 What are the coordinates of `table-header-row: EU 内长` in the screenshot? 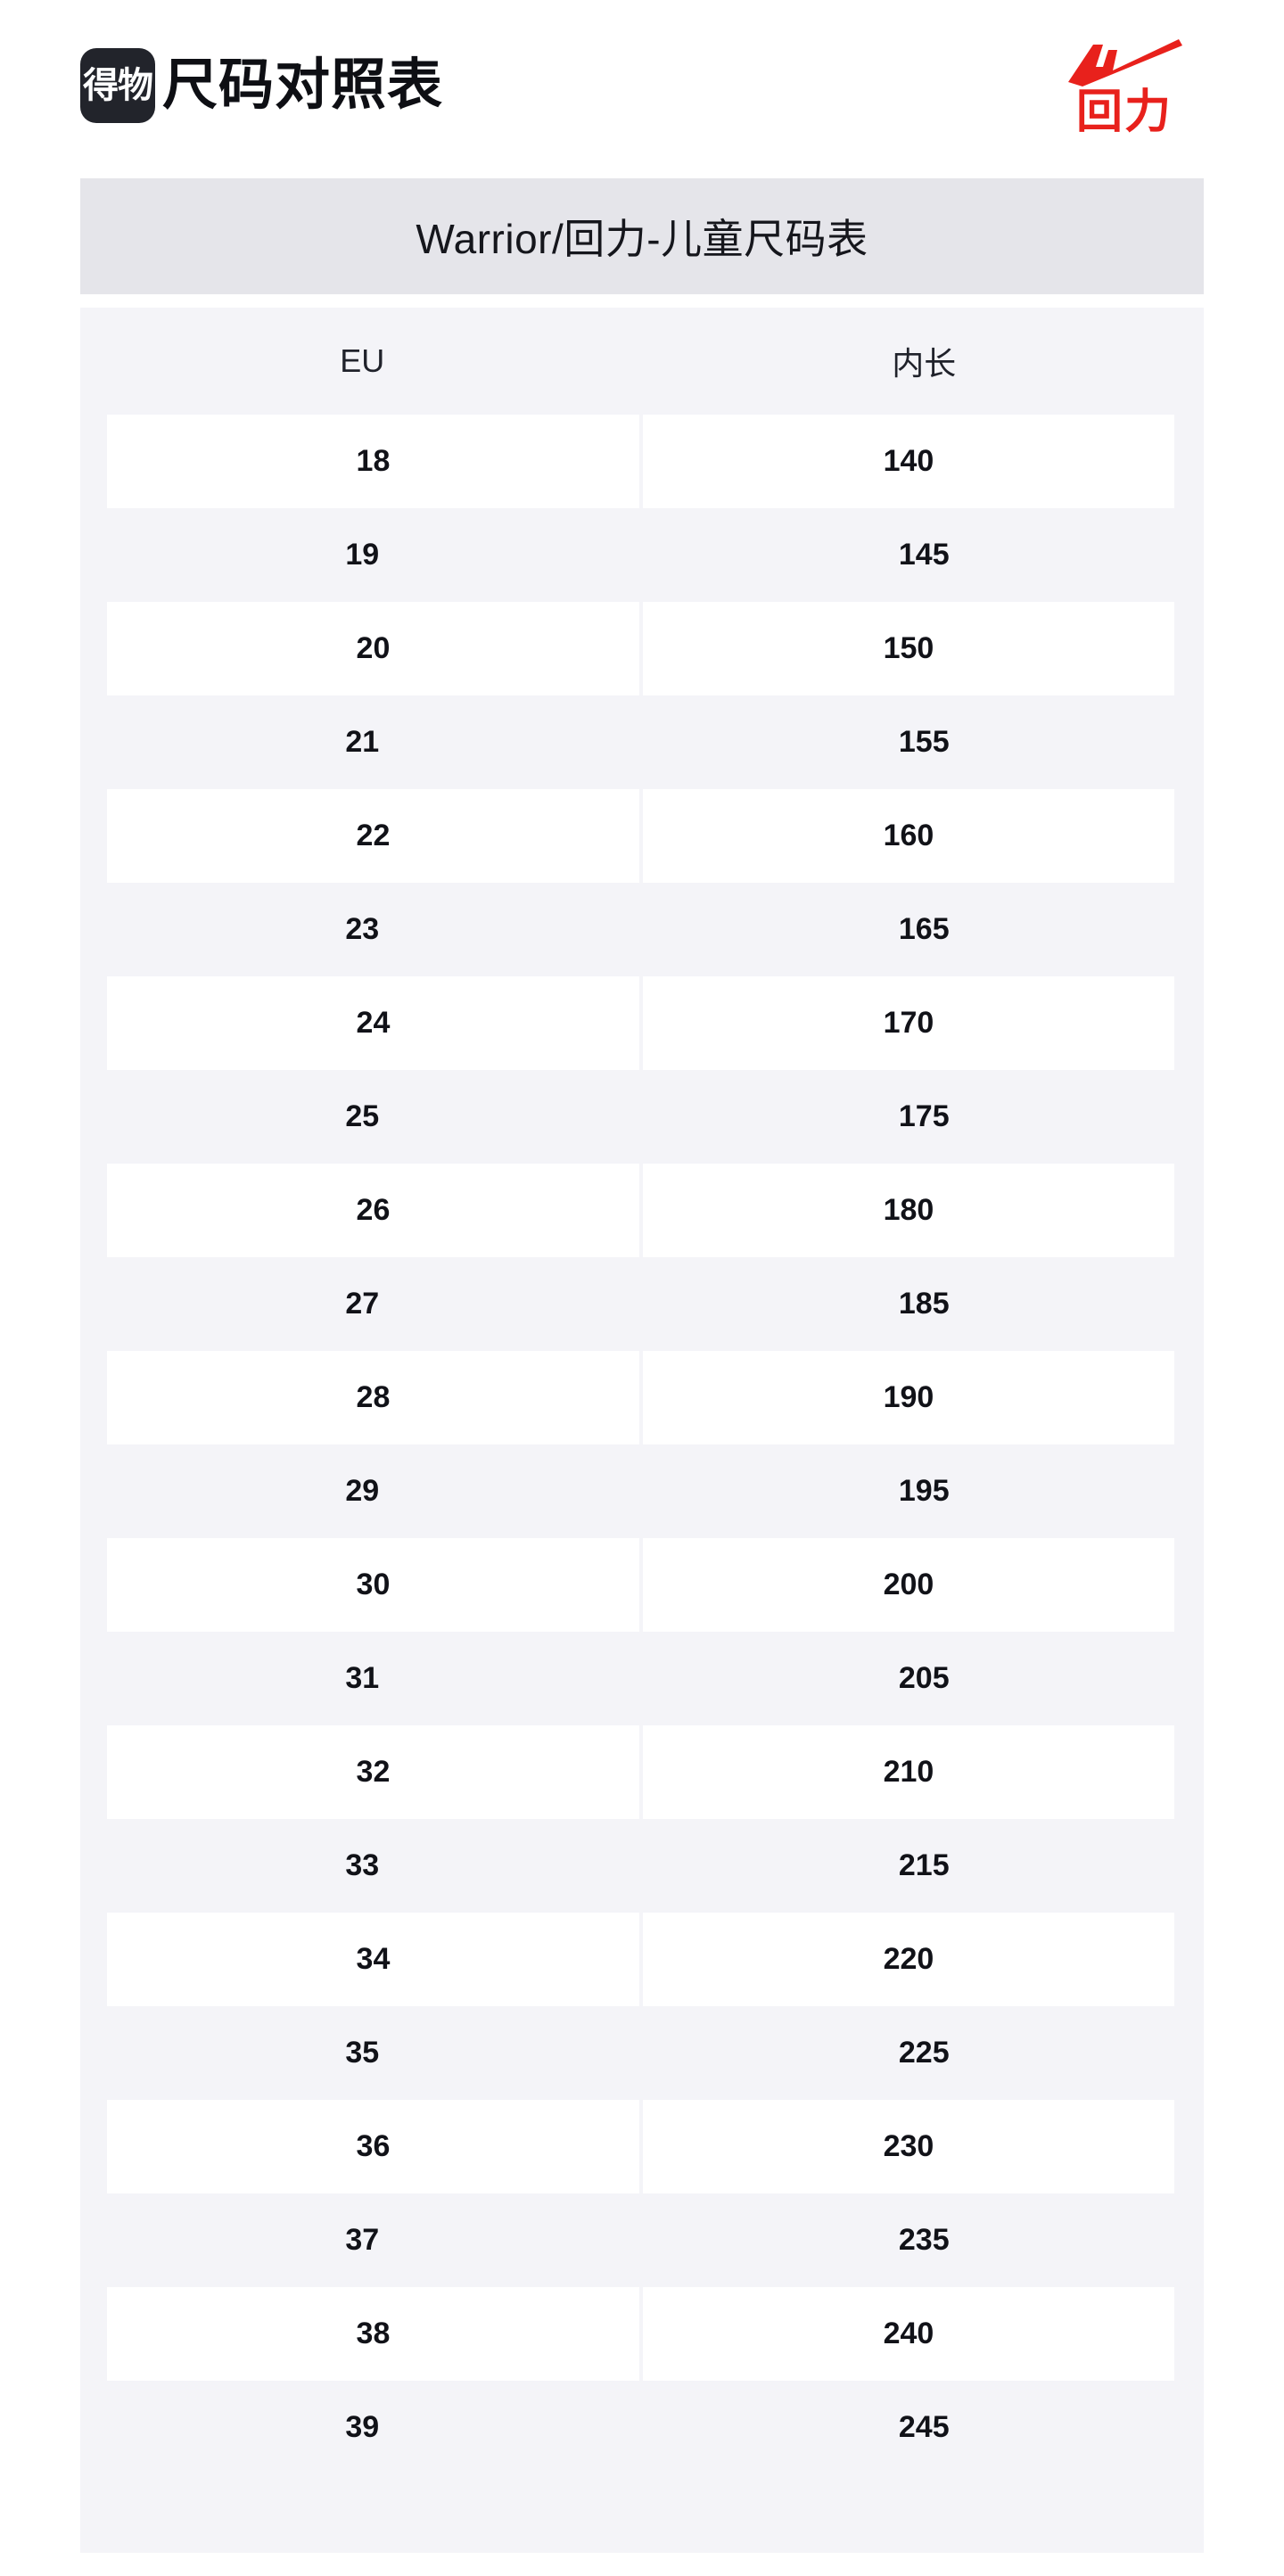 It's located at (642, 361).